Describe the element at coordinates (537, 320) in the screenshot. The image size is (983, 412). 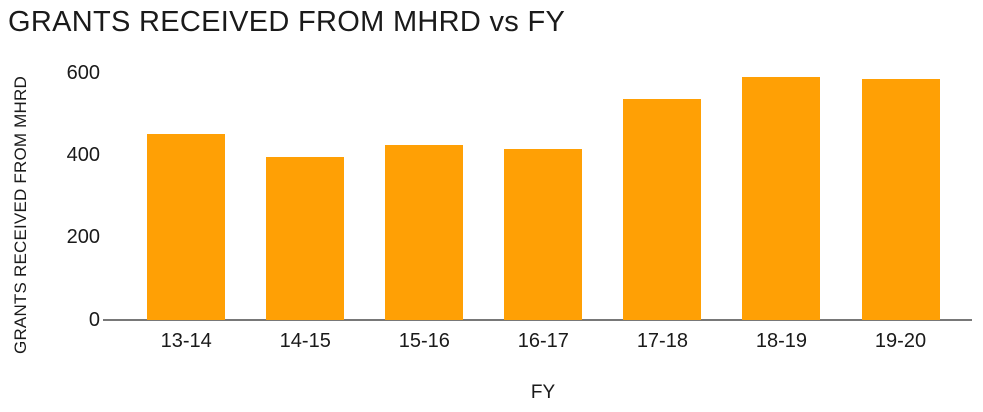
I see `x-axis-line` at that location.